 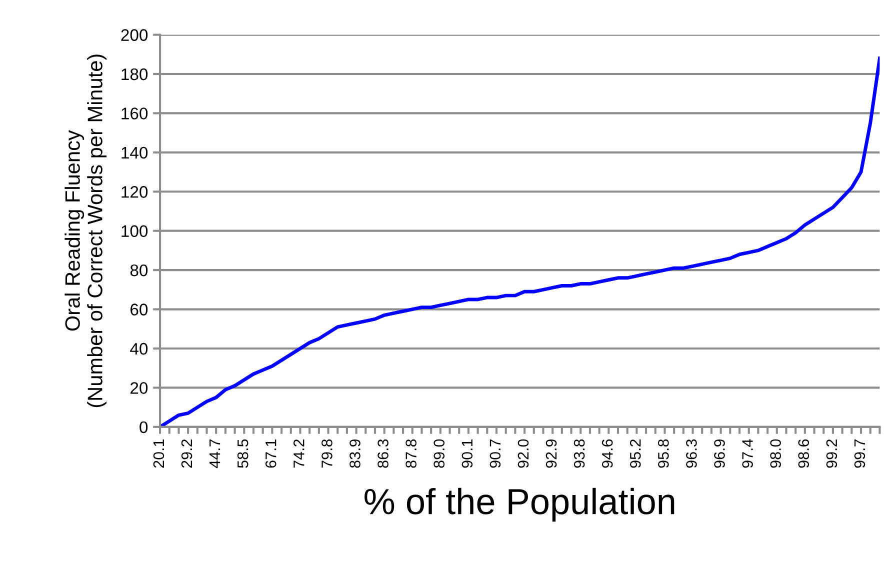 I want to click on y-tick-label: 140, so click(x=135, y=152).